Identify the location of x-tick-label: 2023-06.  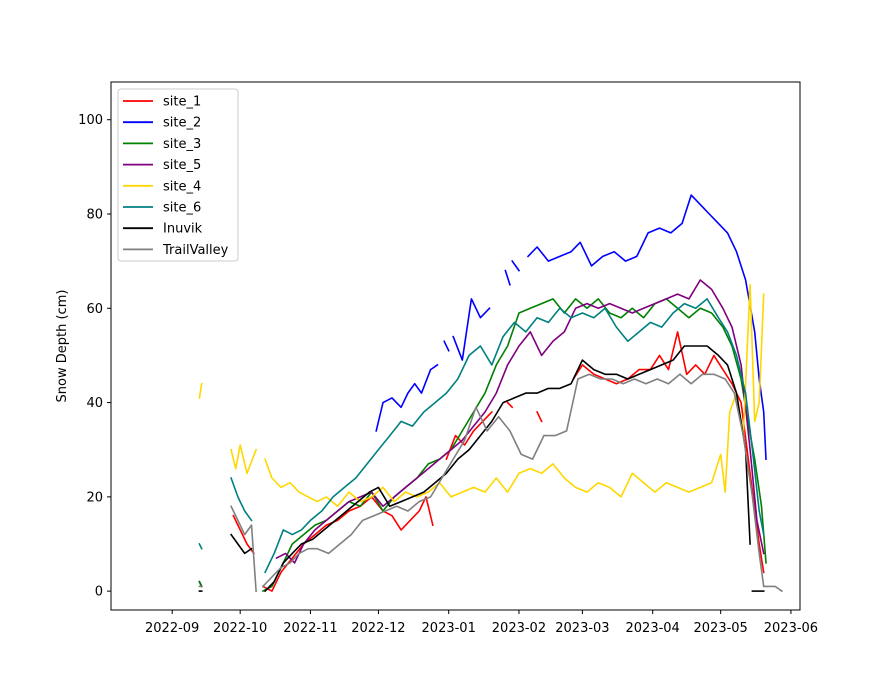
(791, 628).